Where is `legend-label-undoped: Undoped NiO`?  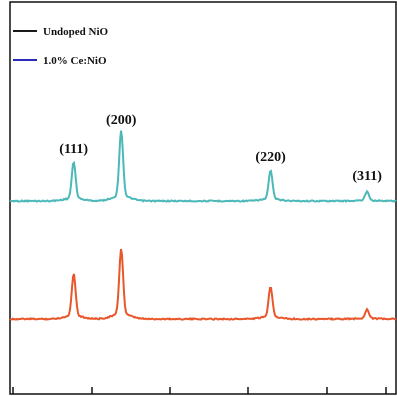
legend-label-undoped: Undoped NiO is located at coordinates (76, 32).